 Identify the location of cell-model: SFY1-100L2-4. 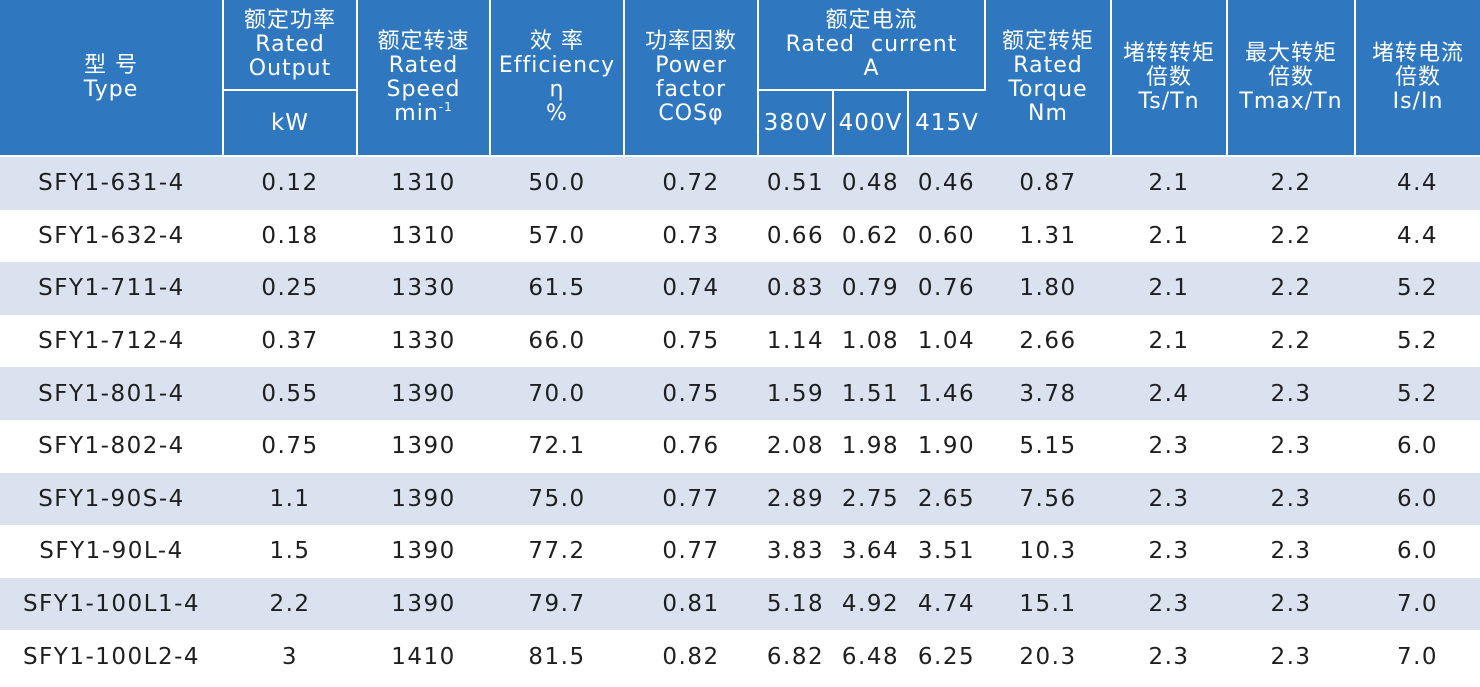
(111, 656).